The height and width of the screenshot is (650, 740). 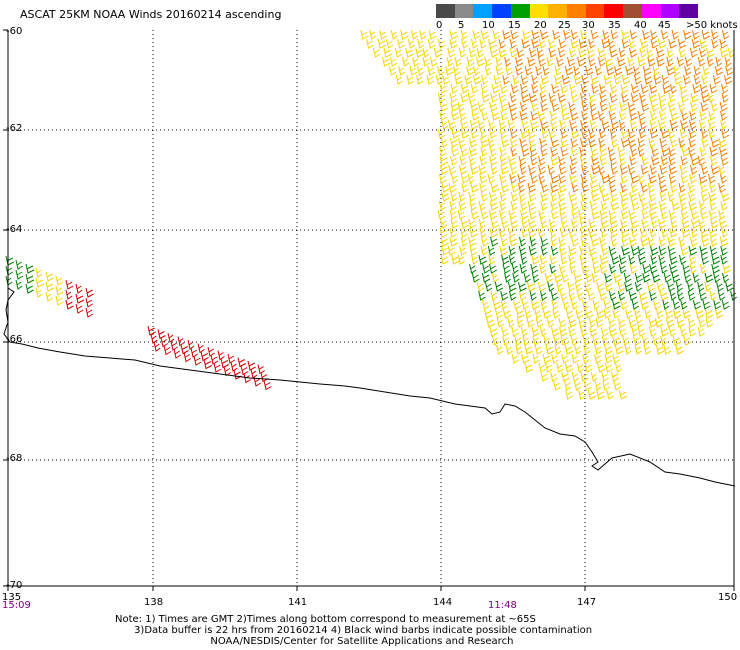 What do you see at coordinates (298, 602) in the screenshot?
I see `lon-label-141: 141` at bounding box center [298, 602].